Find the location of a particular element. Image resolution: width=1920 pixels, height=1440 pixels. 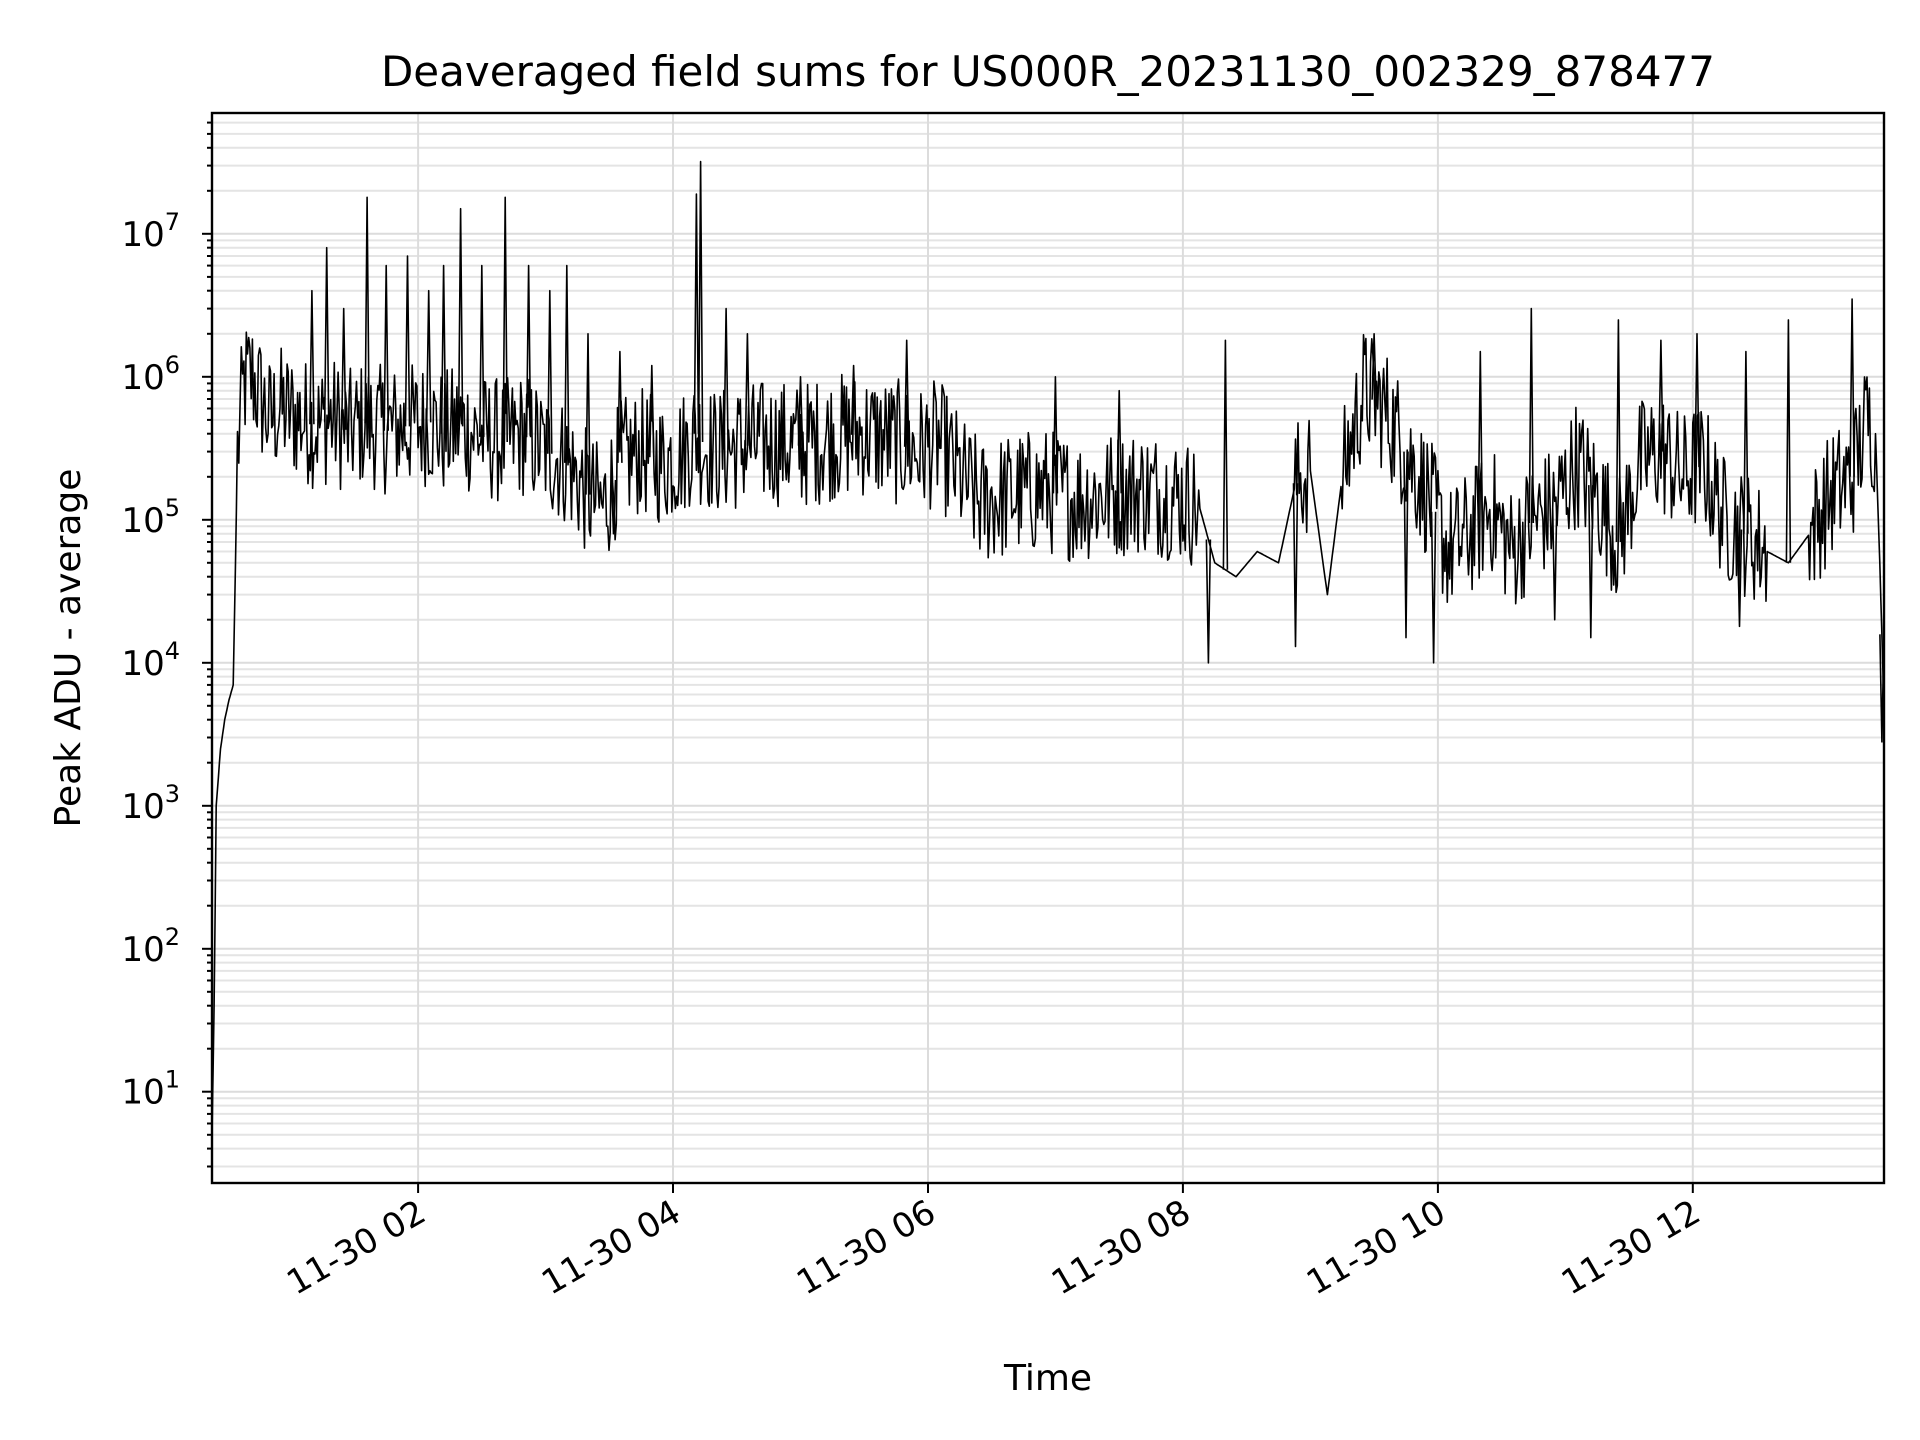

y-tick-label: 10⁴ is located at coordinates (150, 660).